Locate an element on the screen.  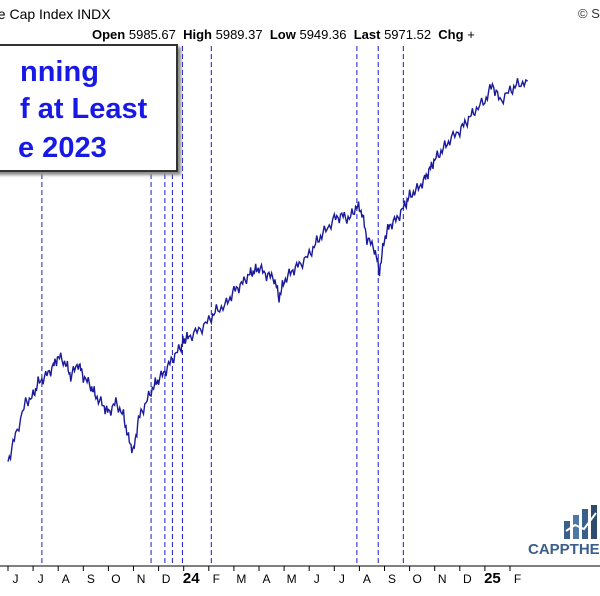
bar-chart-logo-icon is located at coordinates (580, 522).